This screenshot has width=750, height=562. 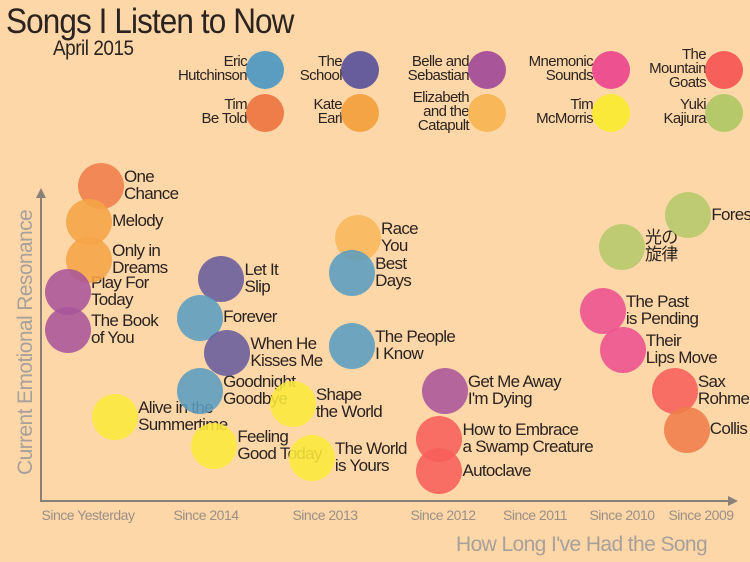 What do you see at coordinates (701, 515) in the screenshot?
I see `x-tick-label: Since 2009` at bounding box center [701, 515].